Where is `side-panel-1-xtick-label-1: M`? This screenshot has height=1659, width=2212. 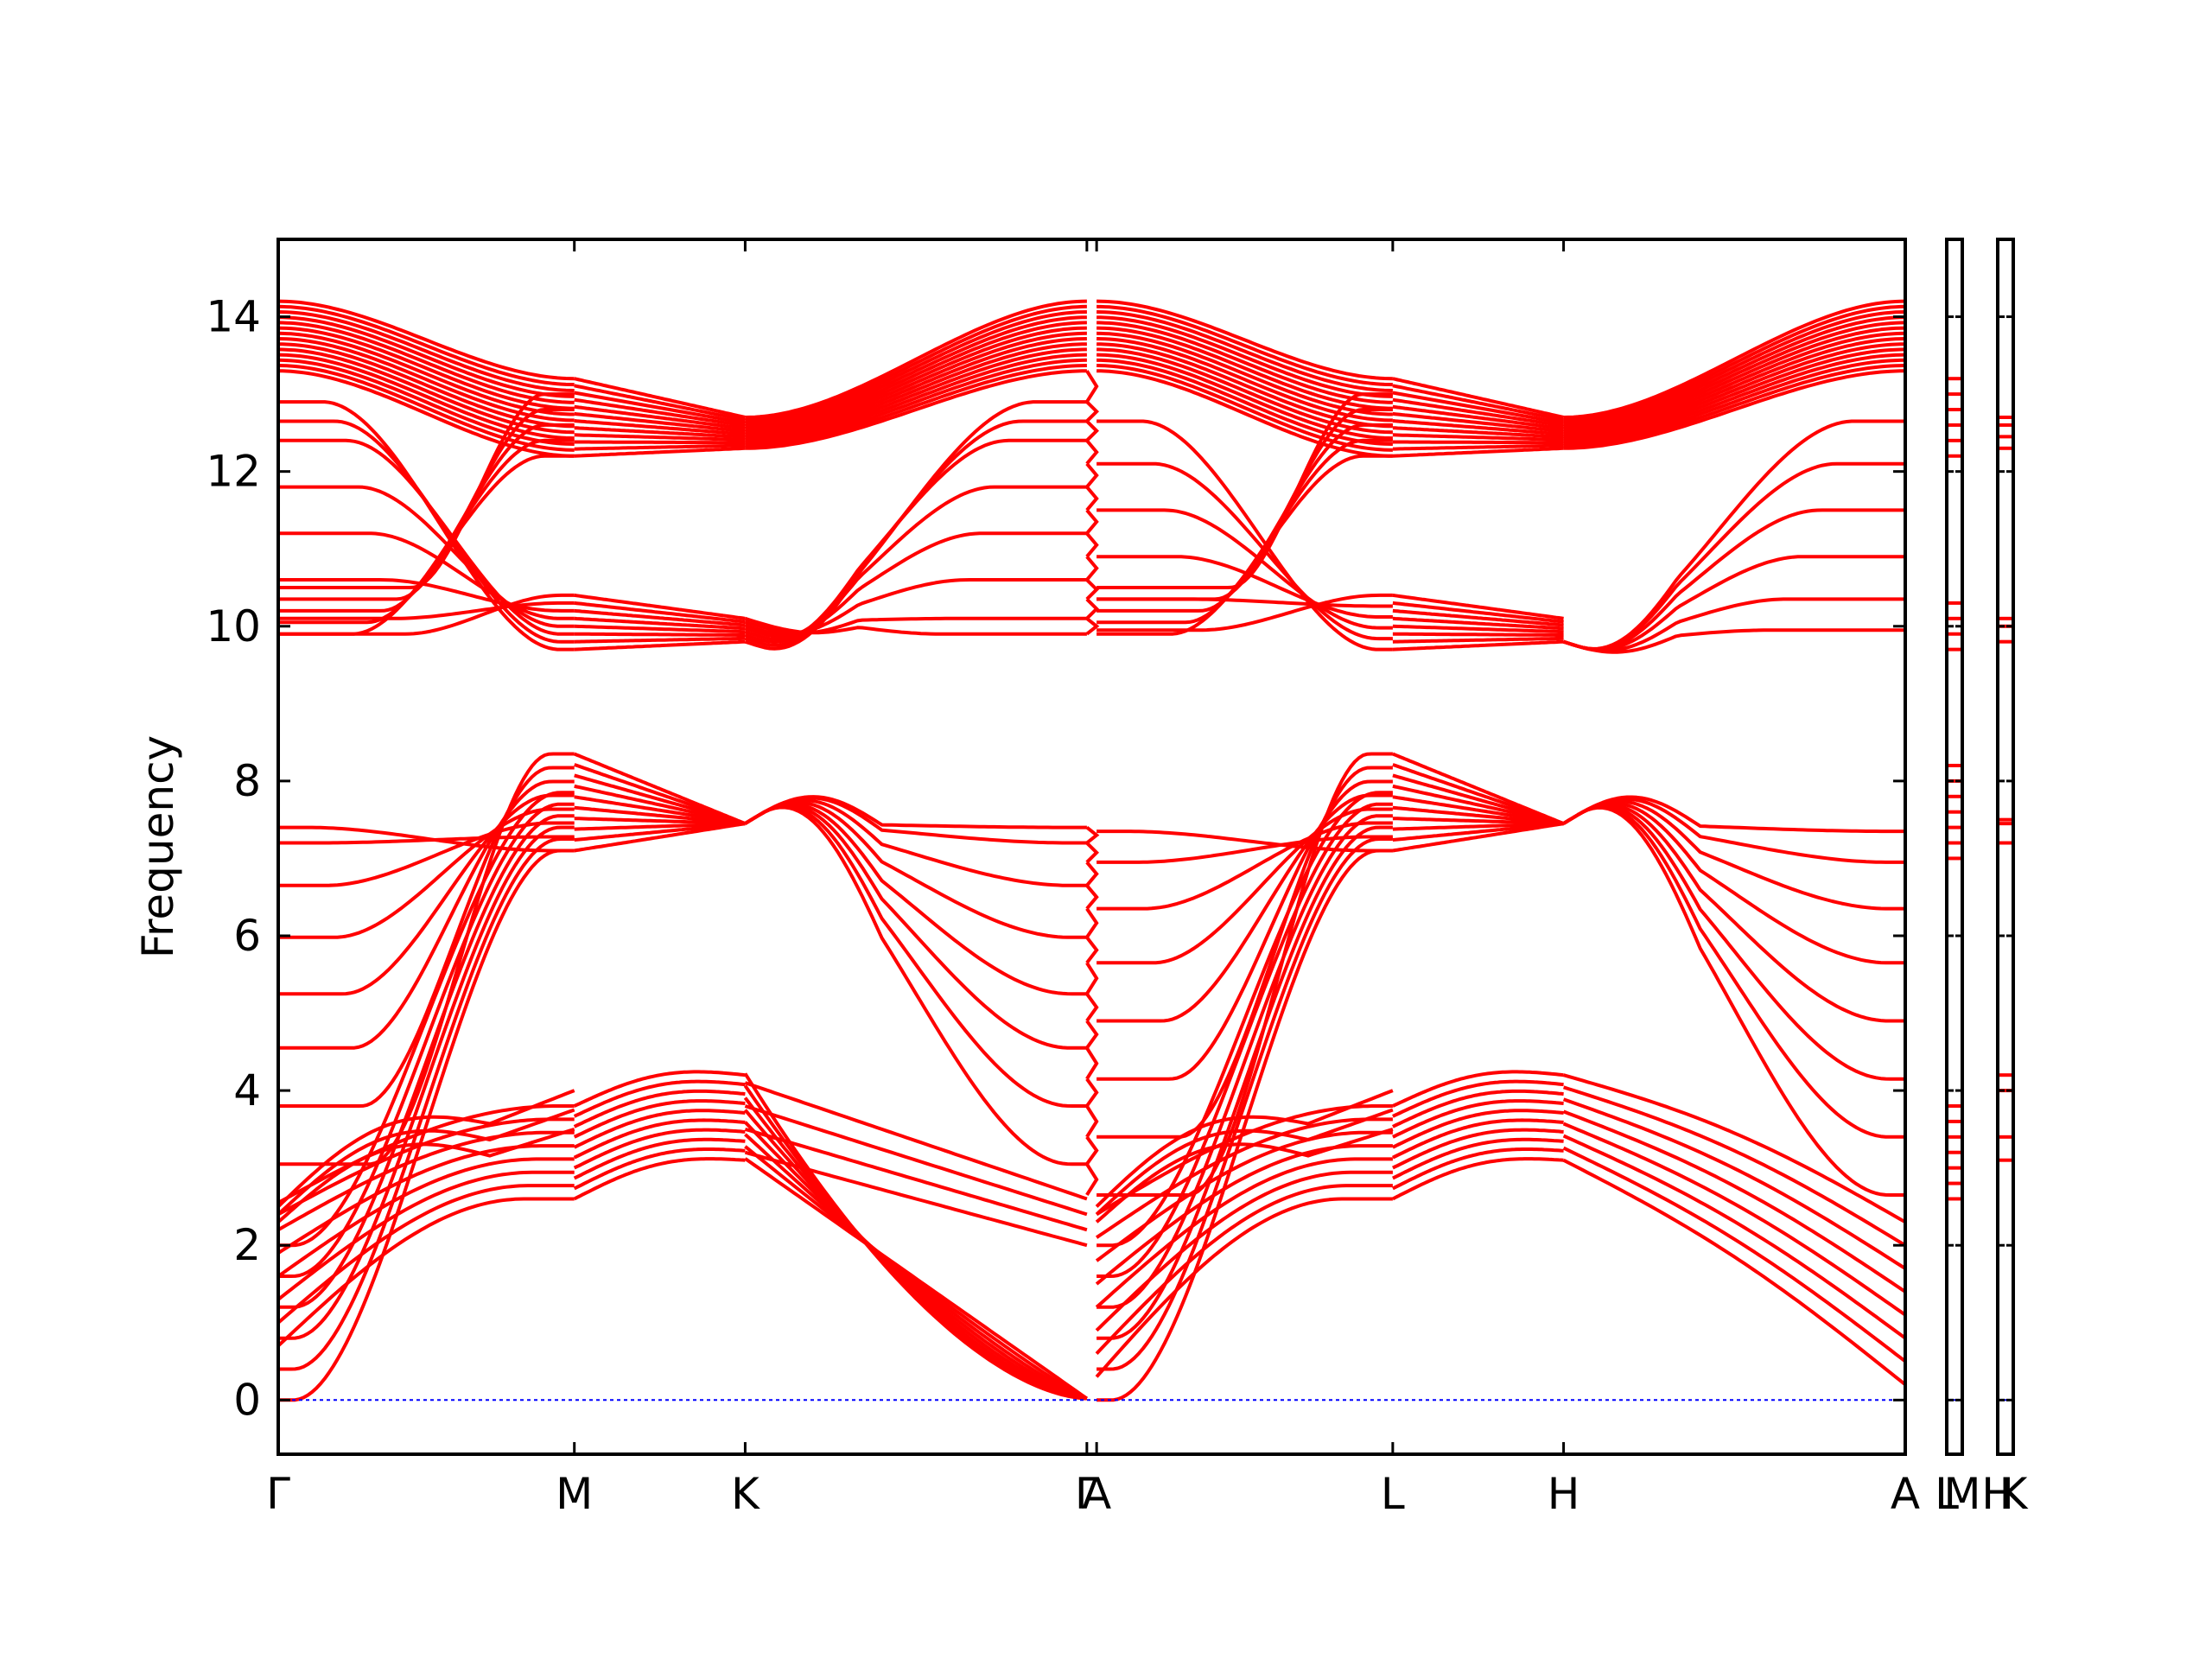
side-panel-1-xtick-label-1: M is located at coordinates (1962, 1494).